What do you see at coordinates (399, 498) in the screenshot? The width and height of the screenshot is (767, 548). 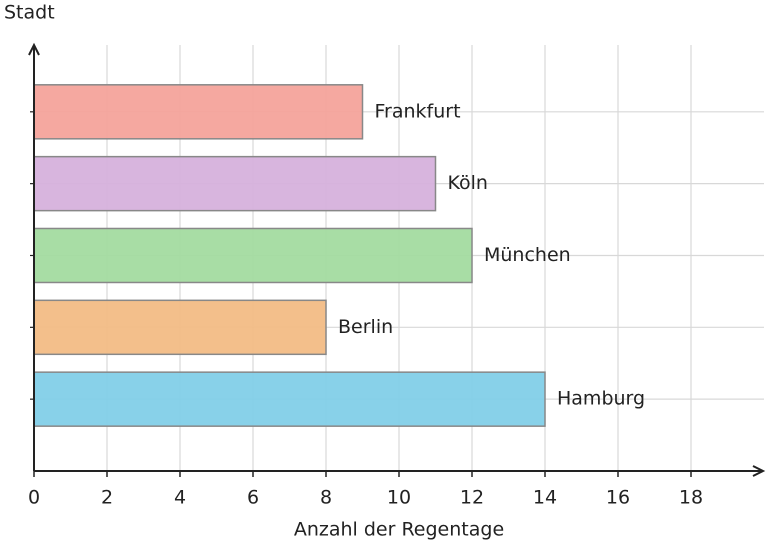 I see `x-tick-label: 10` at bounding box center [399, 498].